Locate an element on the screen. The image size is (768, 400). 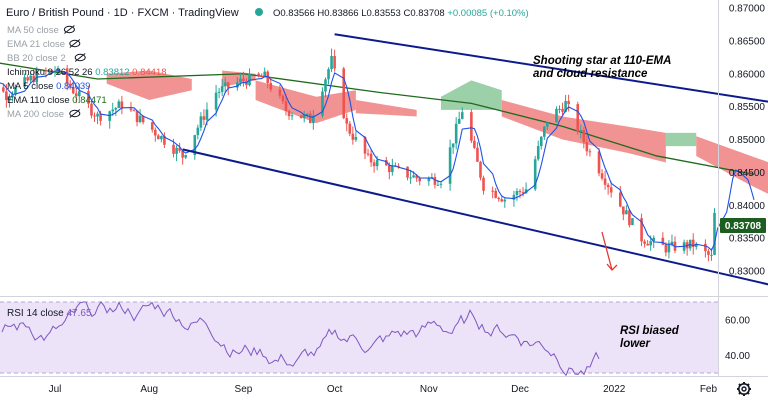
price-tick-label: 0.83500 is located at coordinates (747, 239).